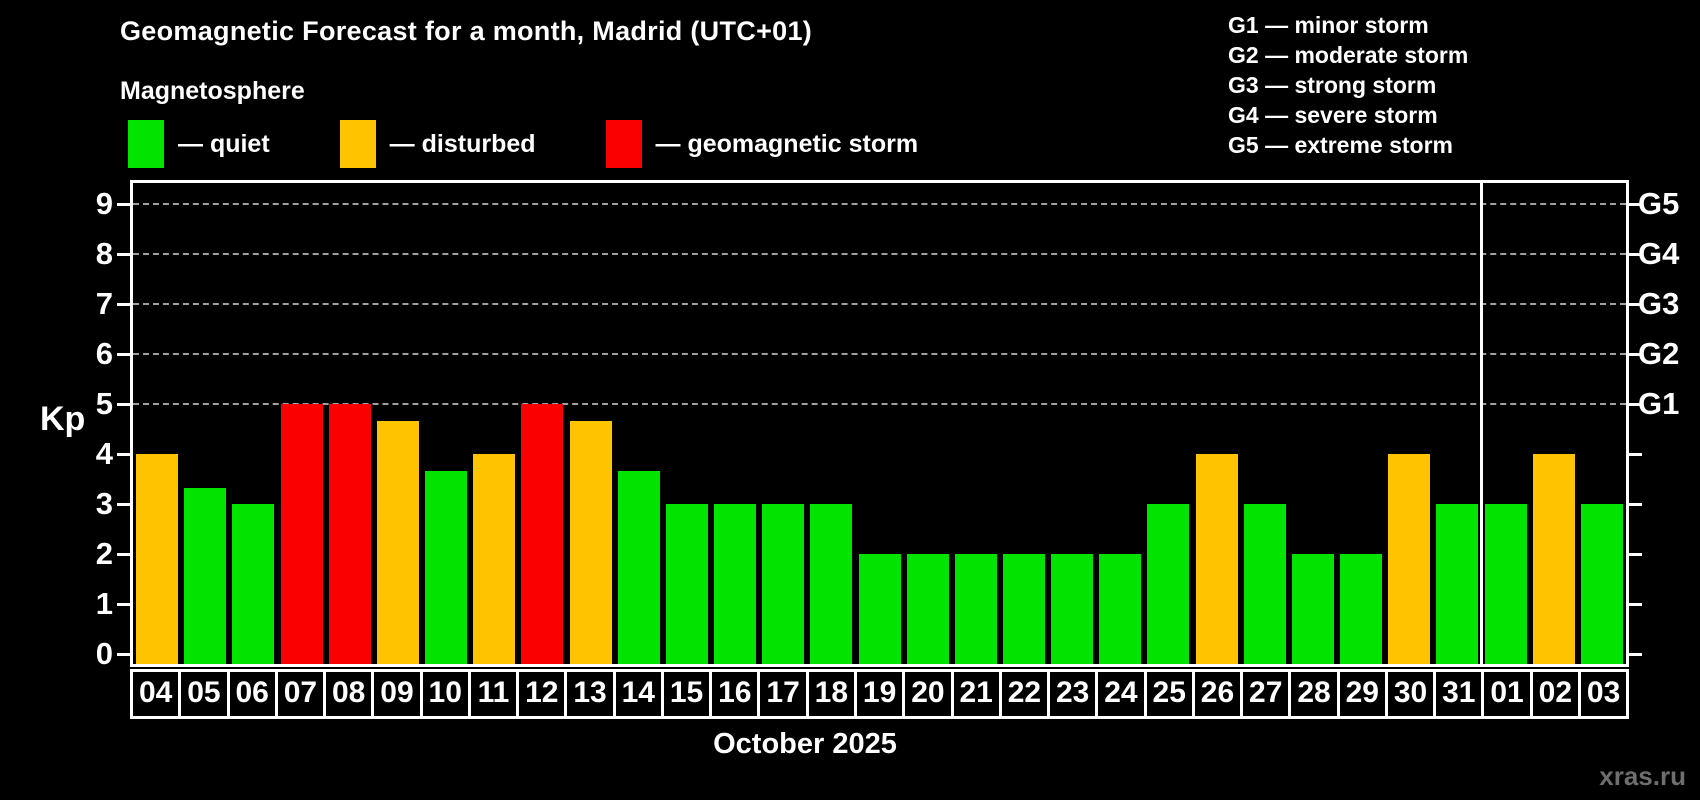  What do you see at coordinates (397, 694) in the screenshot?
I see `day-label-box: 09` at bounding box center [397, 694].